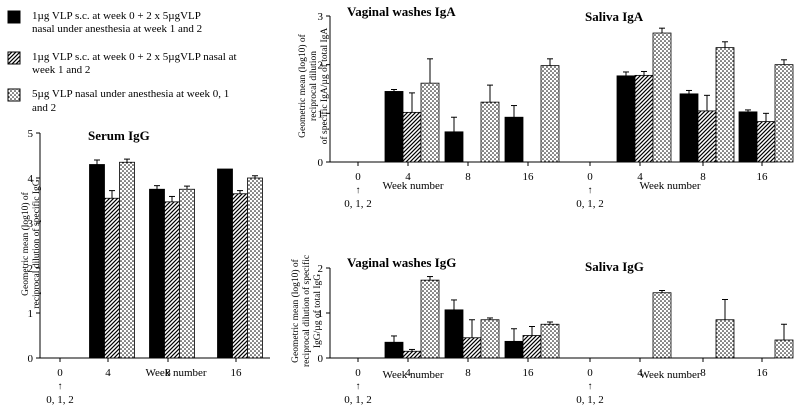 The width and height of the screenshot is (800, 415). What do you see at coordinates (321, 114) in the screenshot?
I see `y-tick-label-iga-washes-saliva: 1` at bounding box center [321, 114].